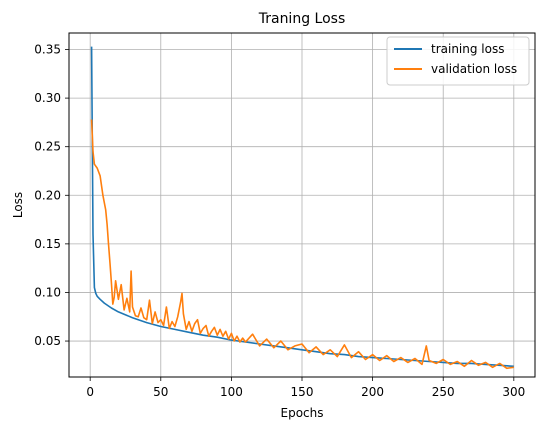 The width and height of the screenshot is (550, 429). What do you see at coordinates (302, 19) in the screenshot?
I see `chart-title: Traning Loss` at bounding box center [302, 19].